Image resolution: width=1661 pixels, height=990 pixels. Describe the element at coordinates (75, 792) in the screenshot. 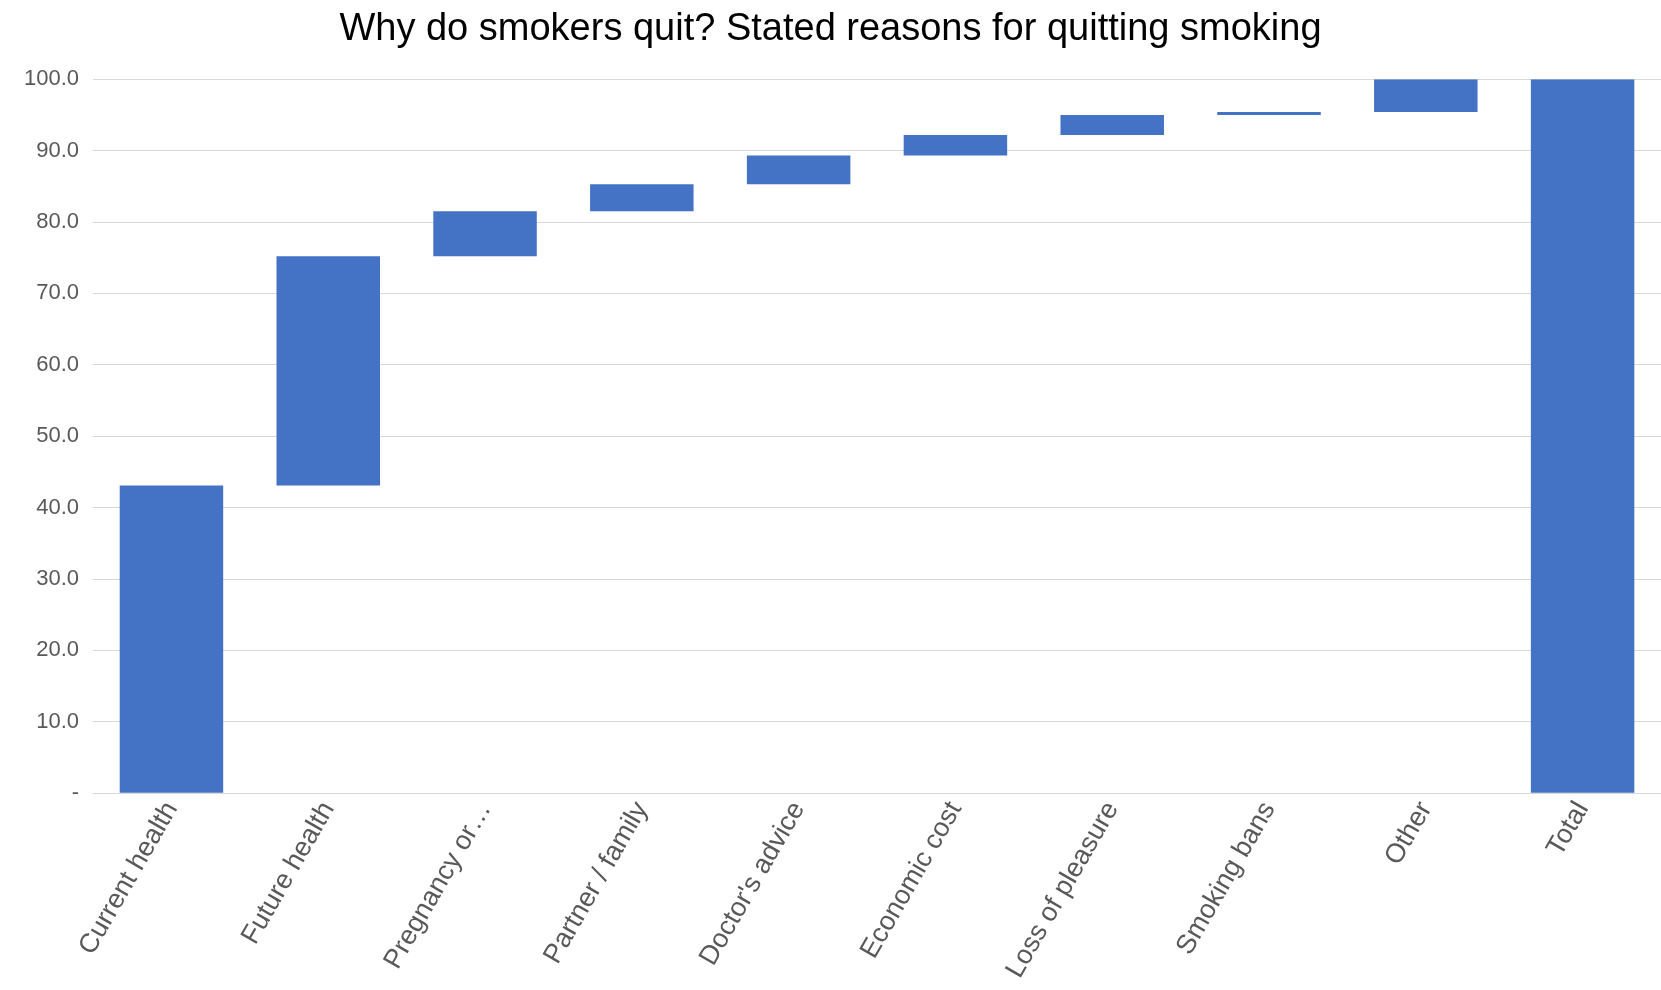

I see `y-tick-label: -` at that location.